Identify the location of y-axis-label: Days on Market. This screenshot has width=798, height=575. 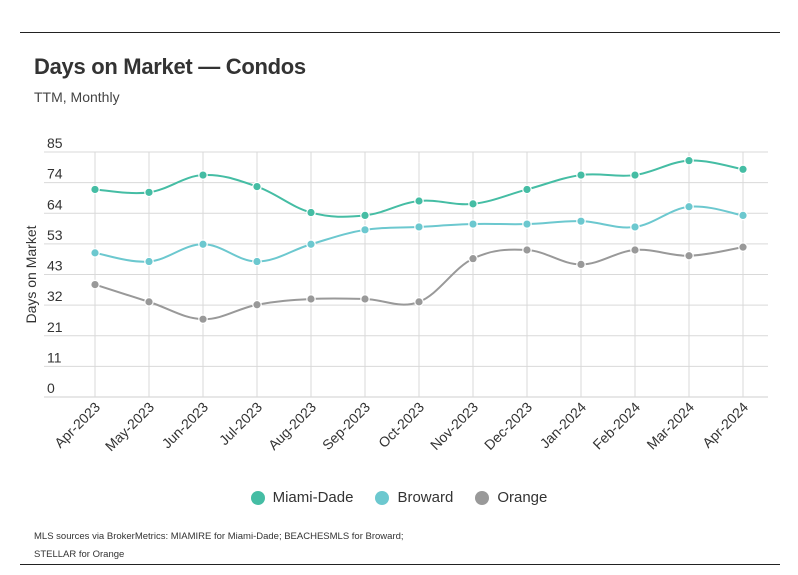
(31, 274).